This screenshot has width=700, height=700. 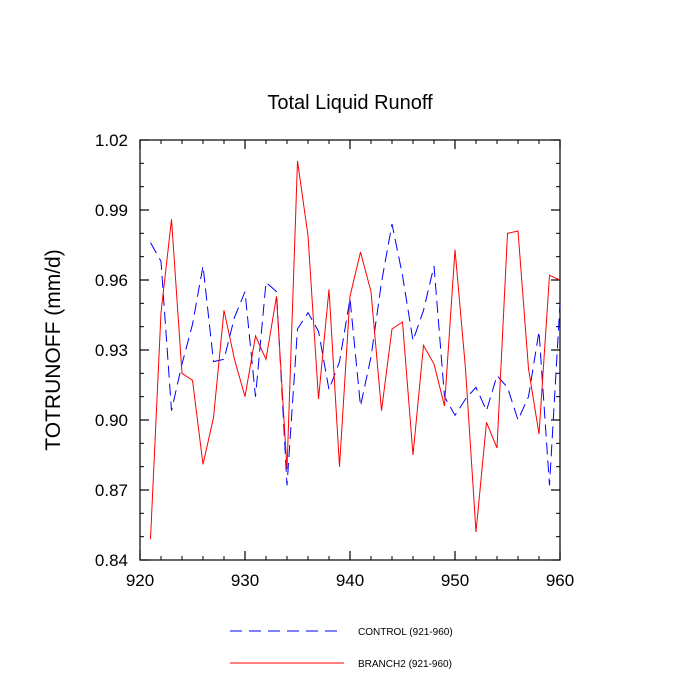 I want to click on x-tick-label: 950, so click(x=455, y=580).